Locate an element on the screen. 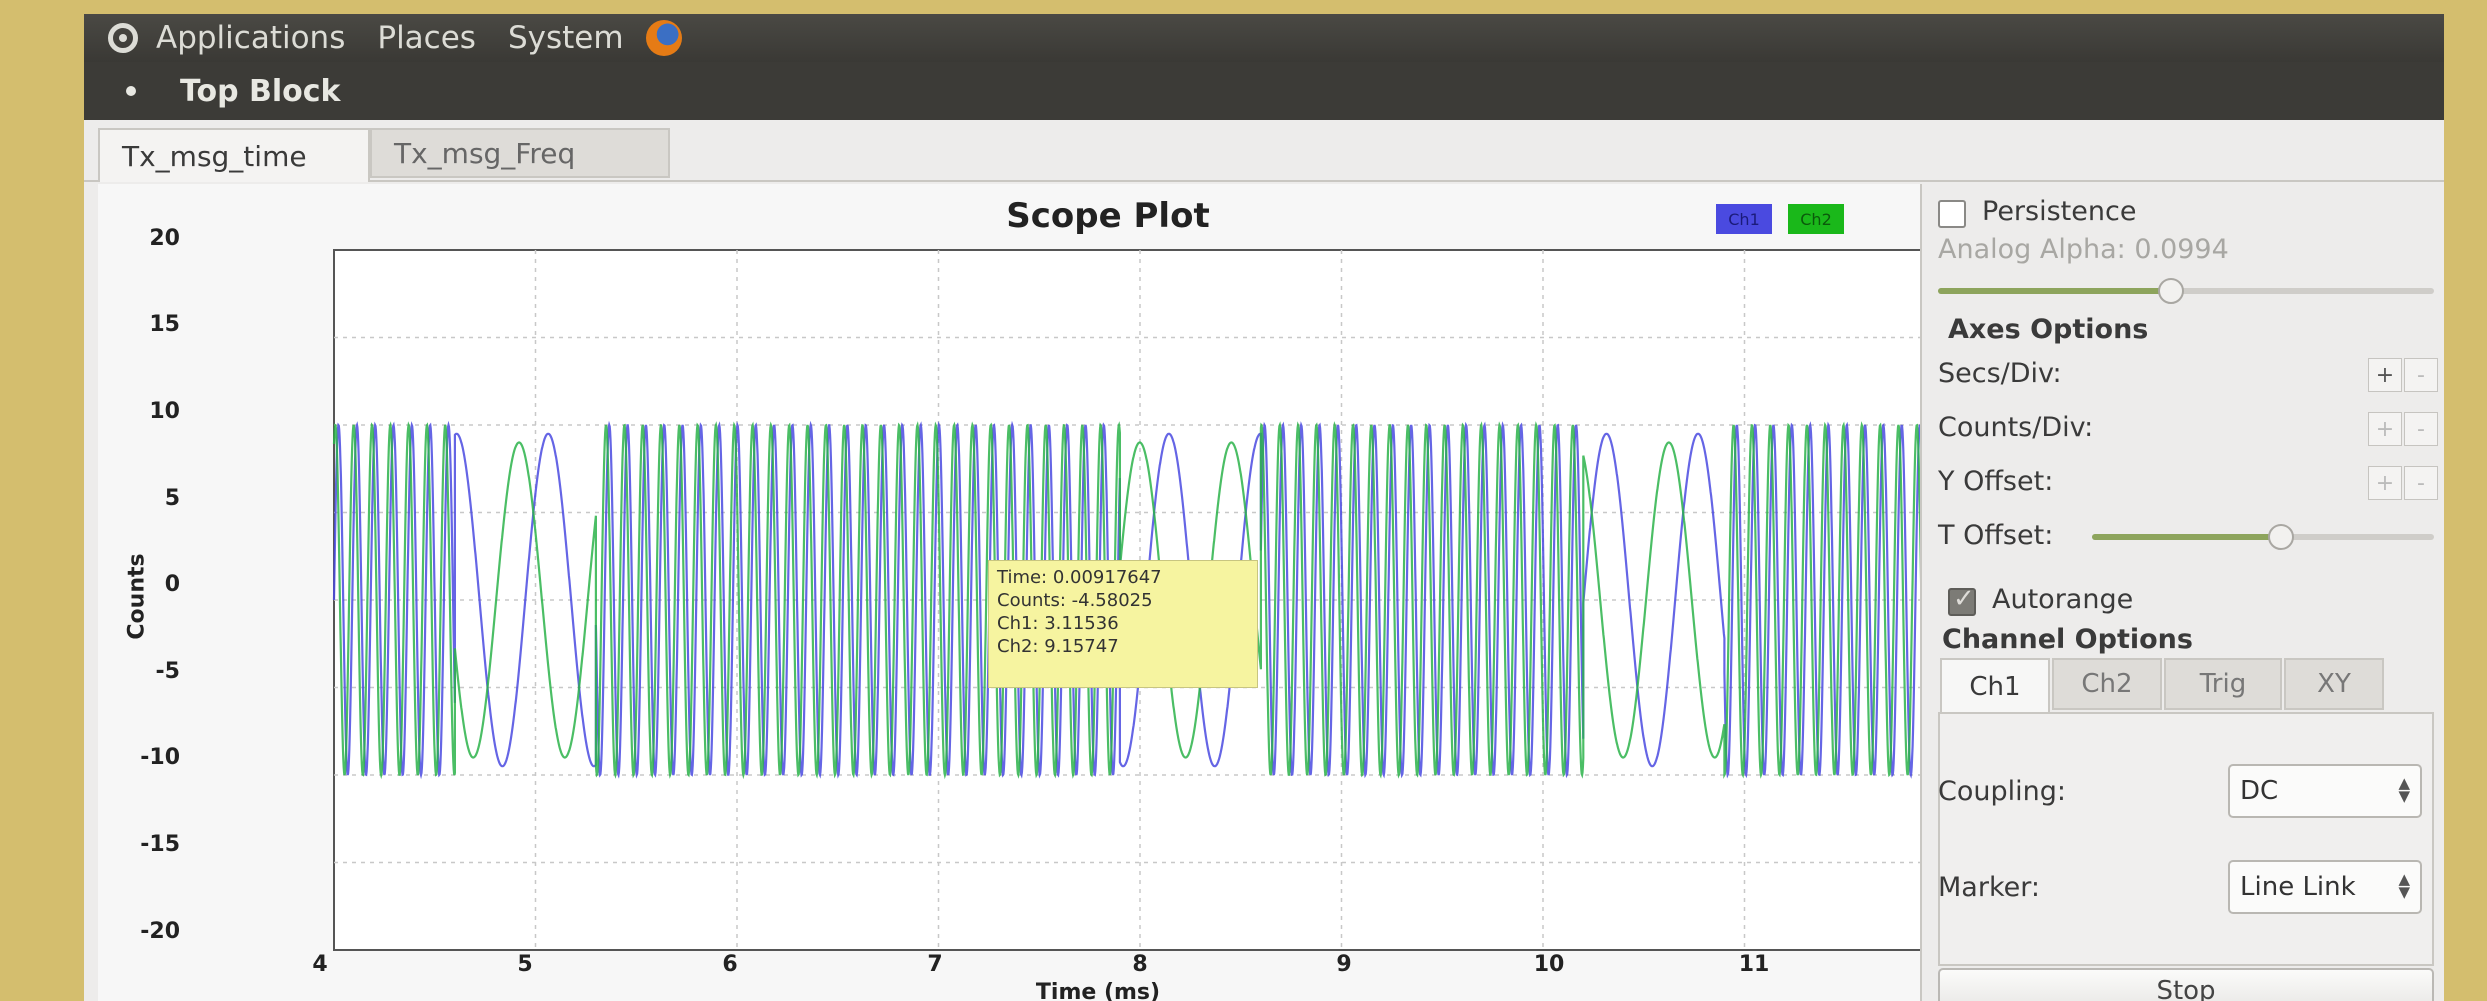  counts-div-plus-button: + is located at coordinates (2385, 429).